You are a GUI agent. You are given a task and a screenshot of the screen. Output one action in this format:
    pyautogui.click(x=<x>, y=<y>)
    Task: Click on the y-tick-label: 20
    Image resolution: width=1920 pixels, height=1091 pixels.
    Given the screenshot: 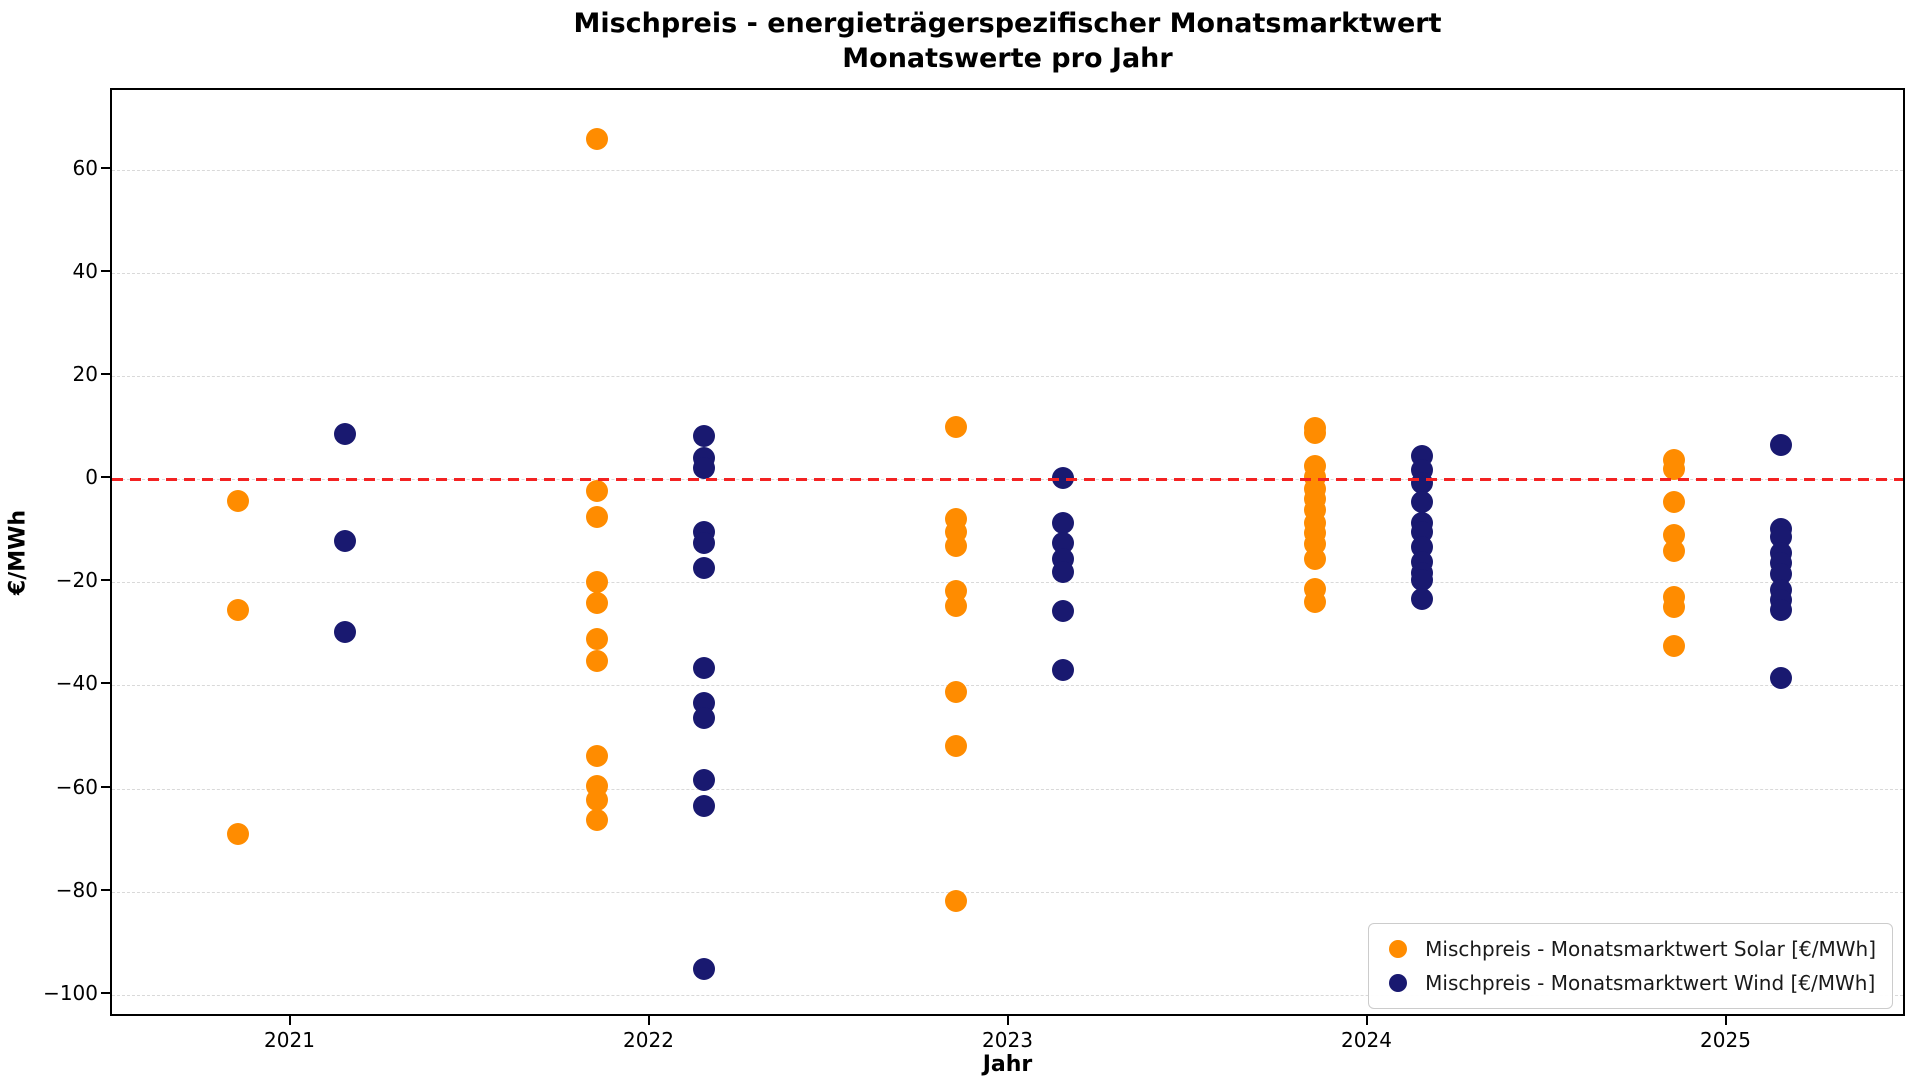 What is the action you would take?
    pyautogui.click(x=85, y=374)
    